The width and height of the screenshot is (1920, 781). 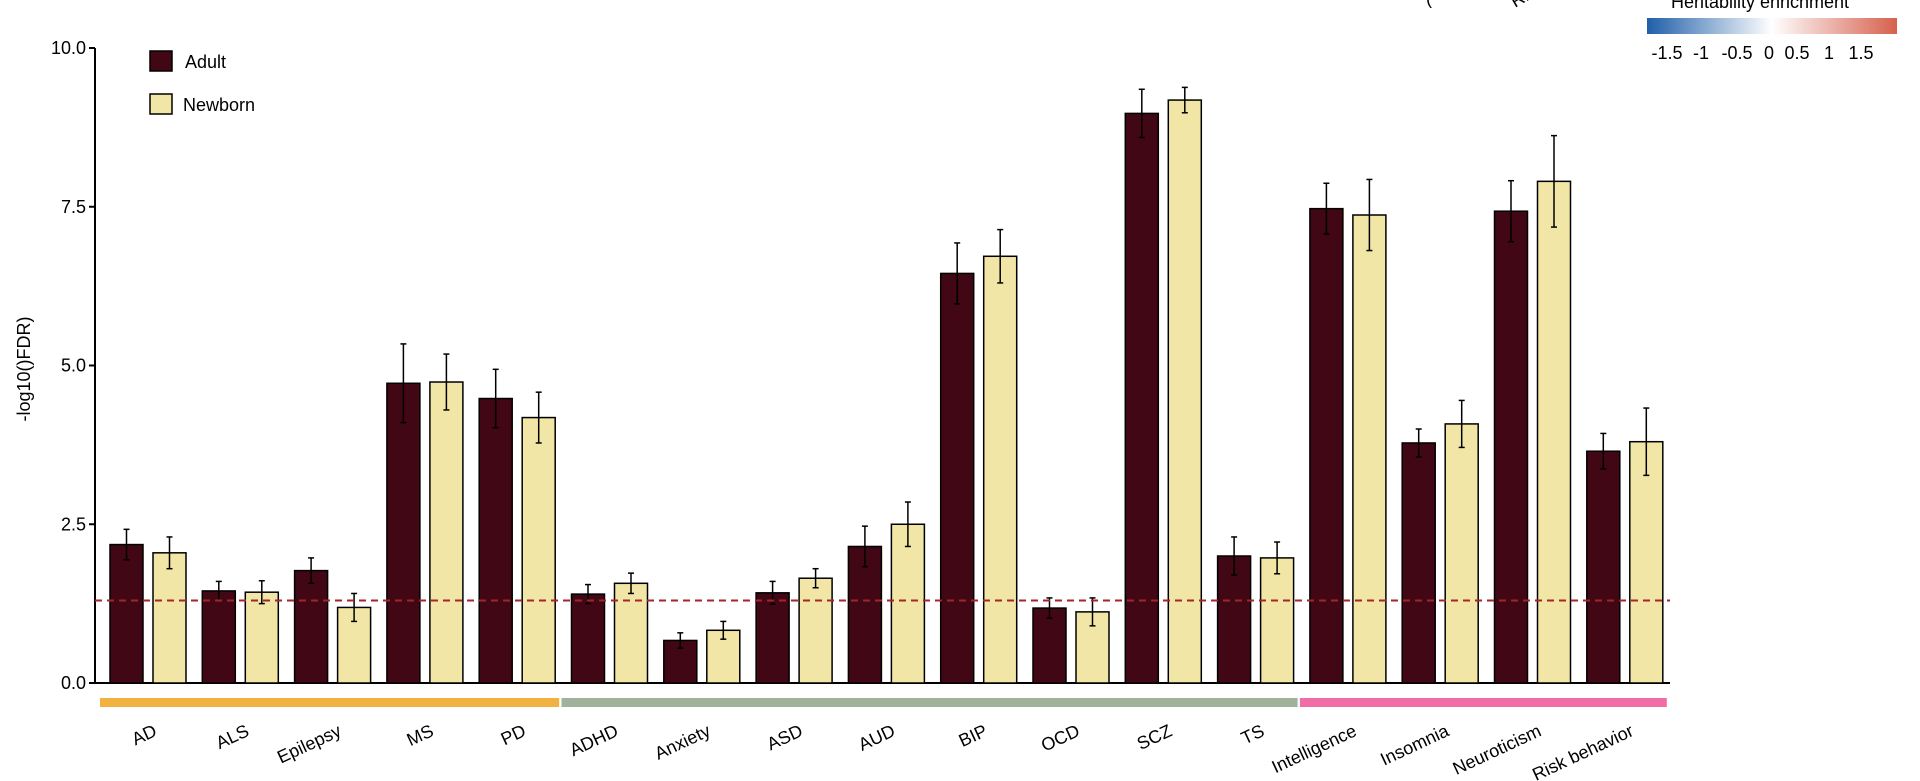 What do you see at coordinates (907, 524) in the screenshot?
I see `error-bar-newborn-aud` at bounding box center [907, 524].